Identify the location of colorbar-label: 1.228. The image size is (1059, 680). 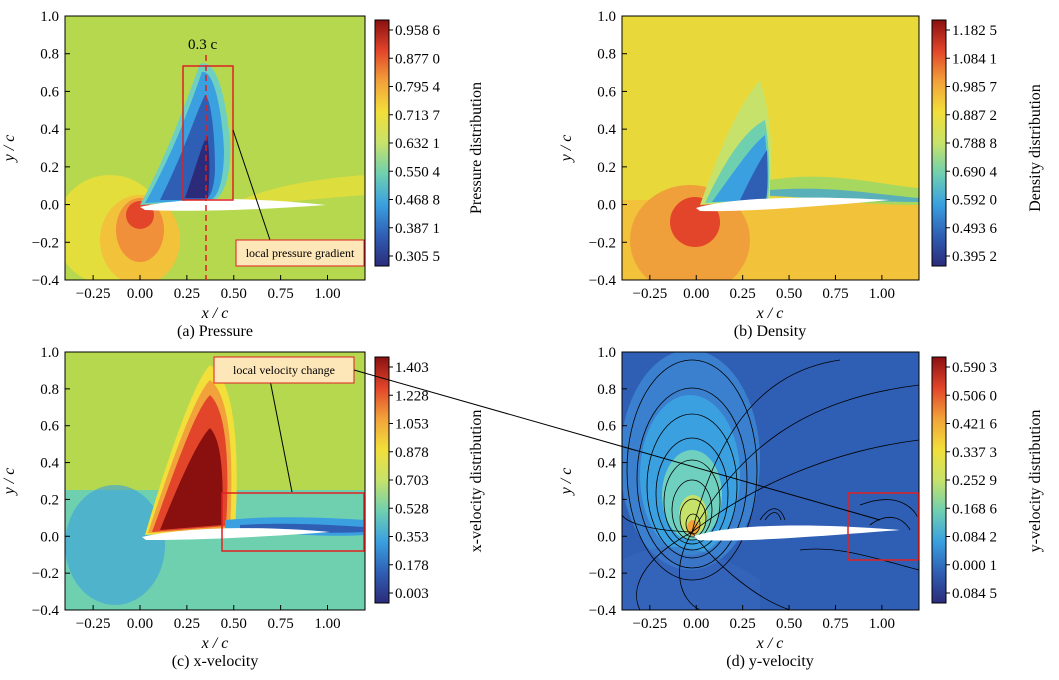
(412, 396).